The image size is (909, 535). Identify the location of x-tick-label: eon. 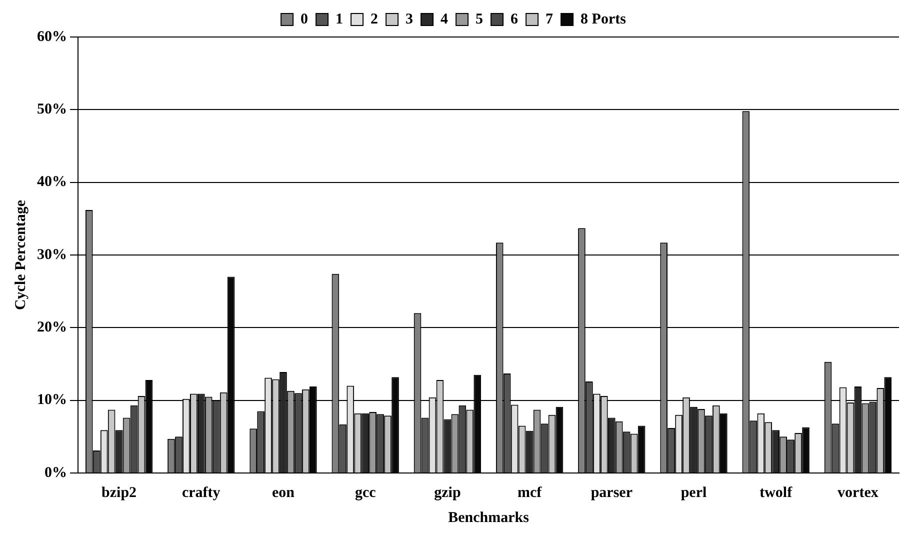
(284, 492).